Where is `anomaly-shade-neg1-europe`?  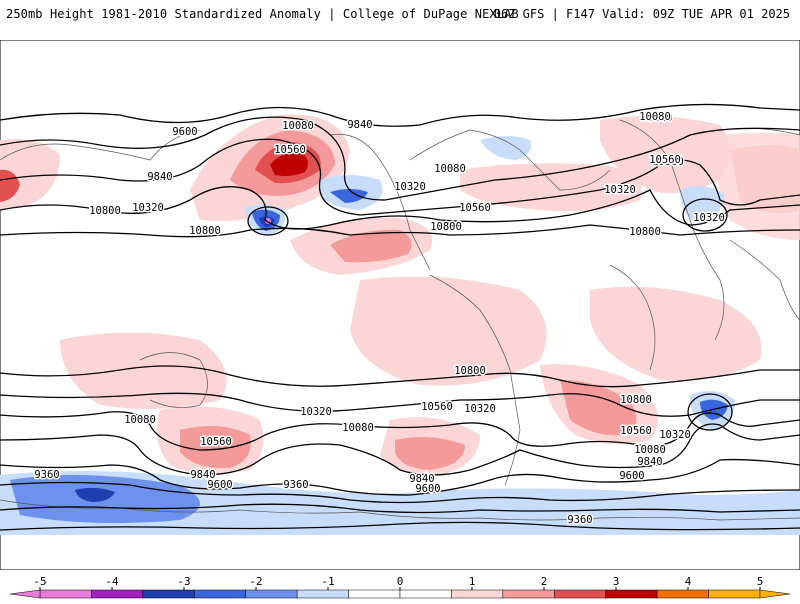
anomaly-shade-neg1-europe is located at coordinates (702, 205).